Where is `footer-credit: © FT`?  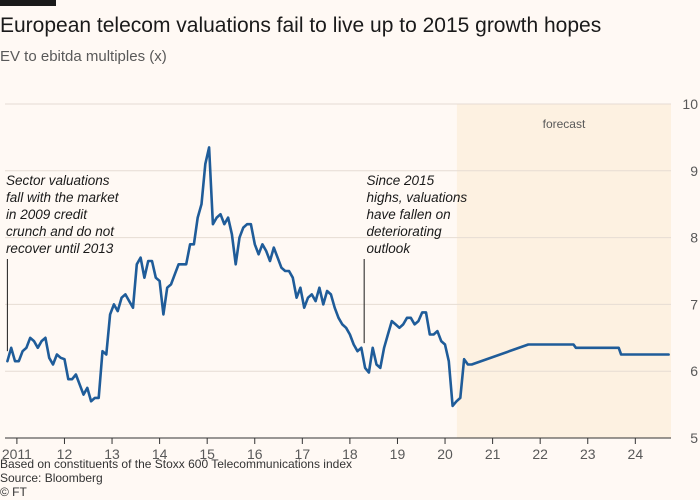
footer-credit: © FT is located at coordinates (13, 492).